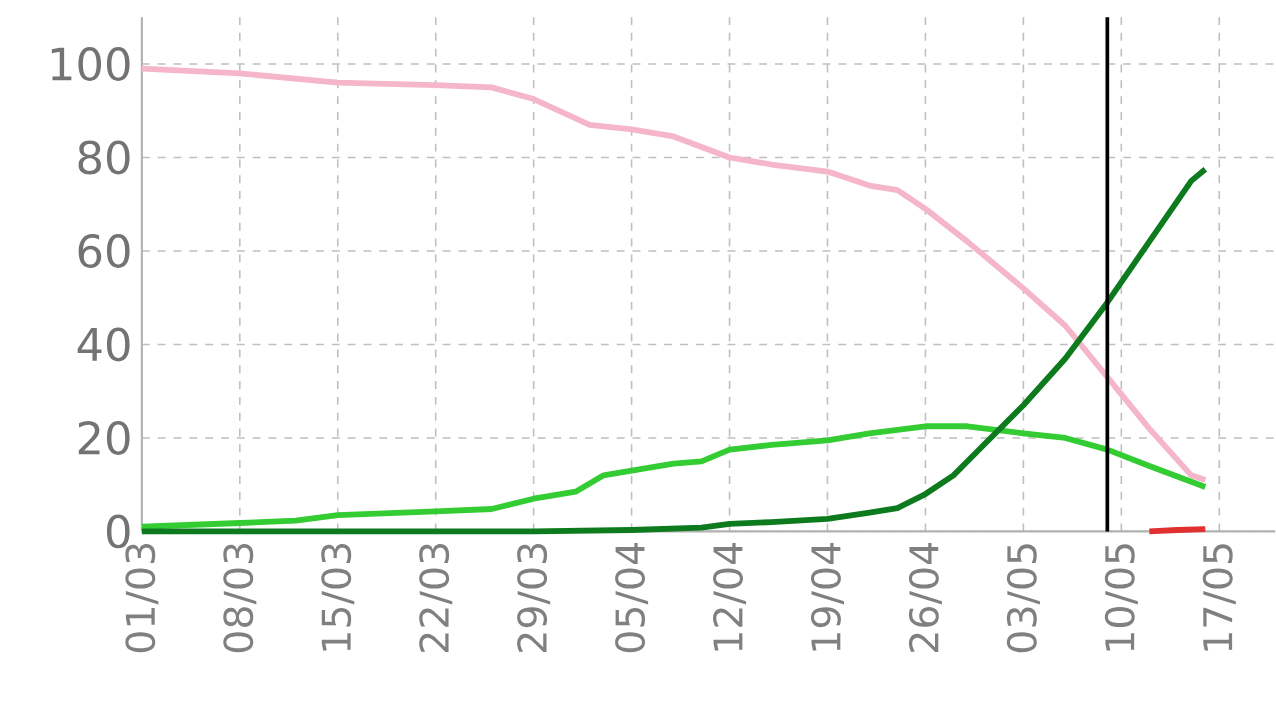 Image resolution: width=1276 pixels, height=718 pixels. What do you see at coordinates (827, 596) in the screenshot?
I see `x-tick-label: 19/04` at bounding box center [827, 596].